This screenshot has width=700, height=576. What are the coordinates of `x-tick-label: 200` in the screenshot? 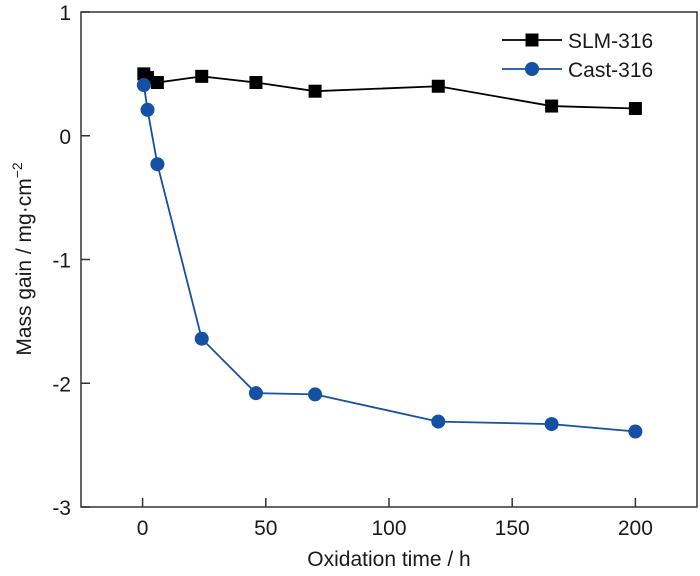 It's located at (635, 528).